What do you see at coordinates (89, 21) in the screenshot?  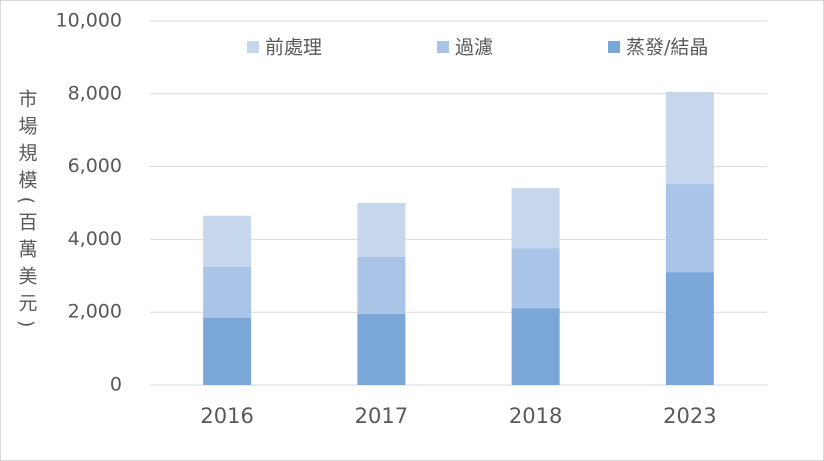 I see `y-tick-label: 10,000` at bounding box center [89, 21].